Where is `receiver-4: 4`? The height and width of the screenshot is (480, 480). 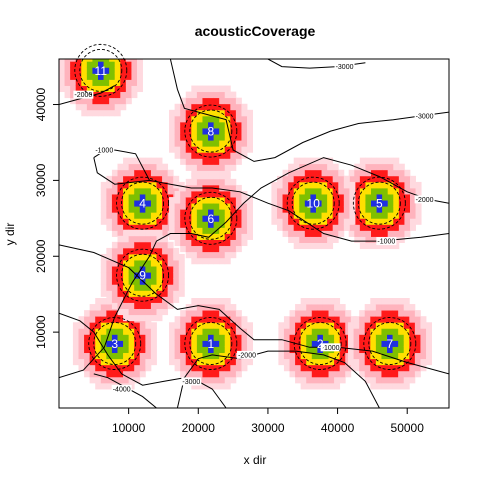
receiver-4: 4 is located at coordinates (143, 203).